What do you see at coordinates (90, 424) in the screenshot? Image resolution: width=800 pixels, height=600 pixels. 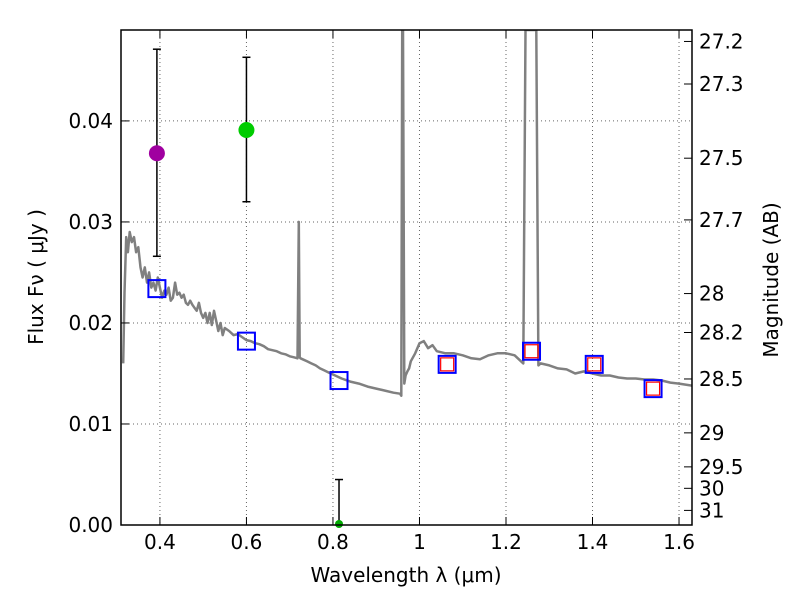 I see `y-tick-label: 0.01` at bounding box center [90, 424].